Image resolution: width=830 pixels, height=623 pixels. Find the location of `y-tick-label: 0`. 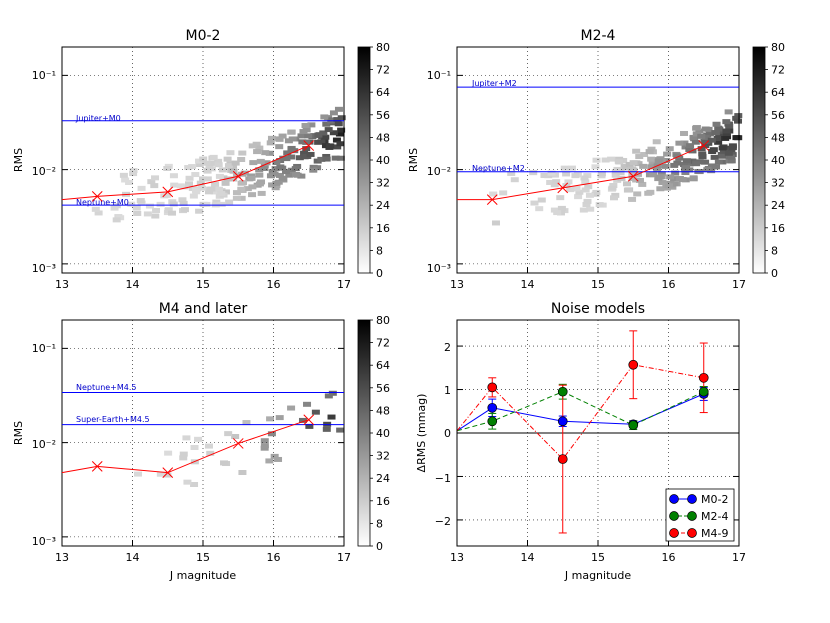

y-tick-label: 0 is located at coordinates (447, 433).